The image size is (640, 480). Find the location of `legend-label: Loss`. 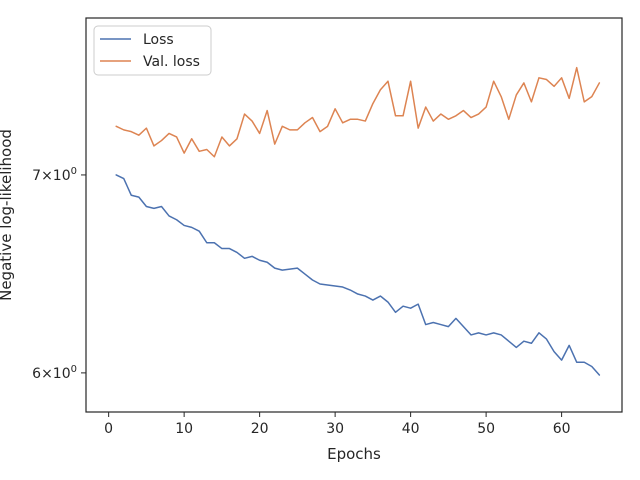

legend-label: Loss is located at coordinates (158, 40).